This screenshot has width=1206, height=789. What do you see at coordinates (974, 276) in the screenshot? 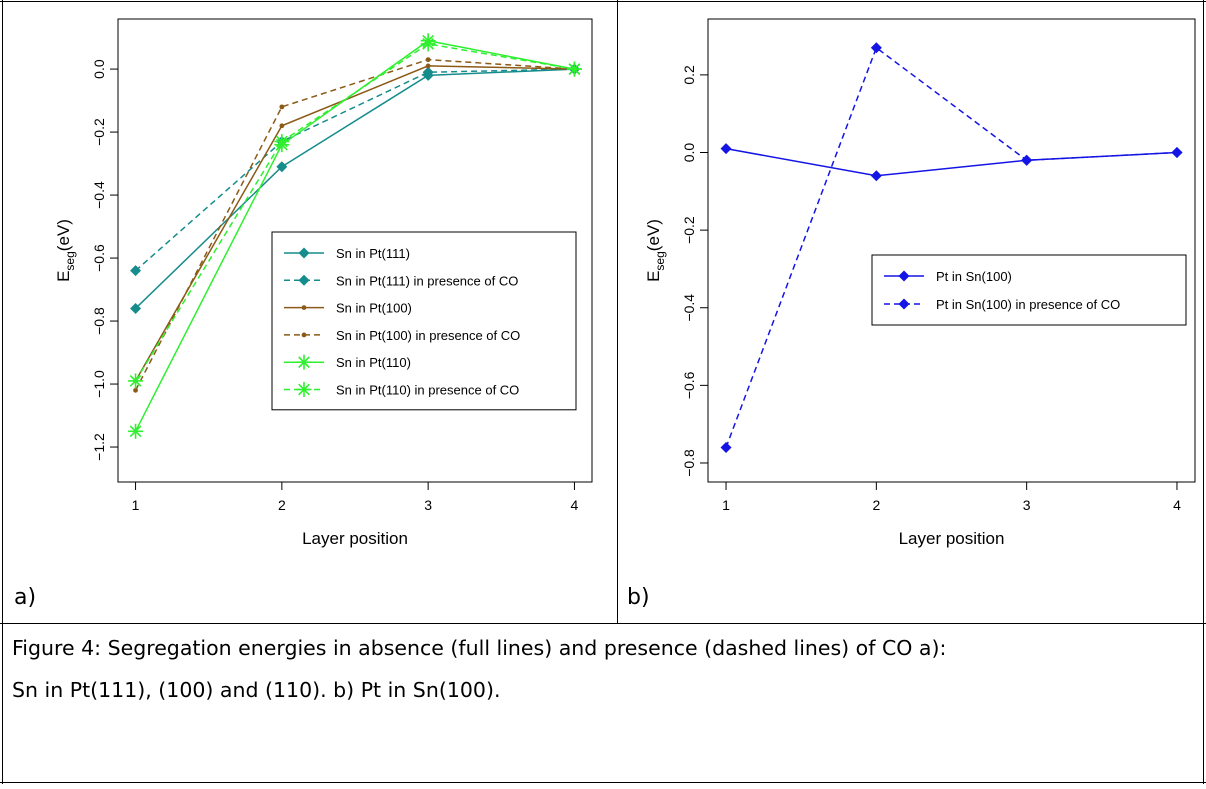
I see `legend-label: Pt in Sn(100)` at bounding box center [974, 276].